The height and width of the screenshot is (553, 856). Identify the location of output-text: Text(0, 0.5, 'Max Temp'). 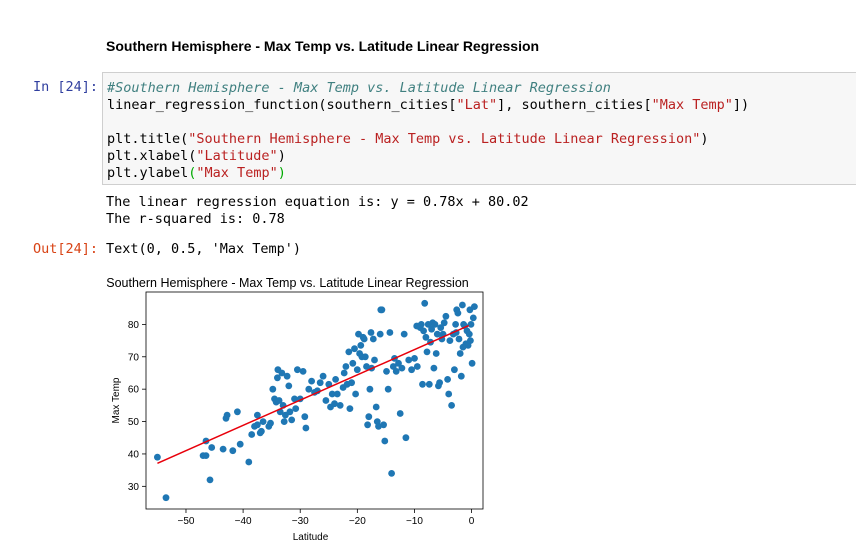
(204, 249).